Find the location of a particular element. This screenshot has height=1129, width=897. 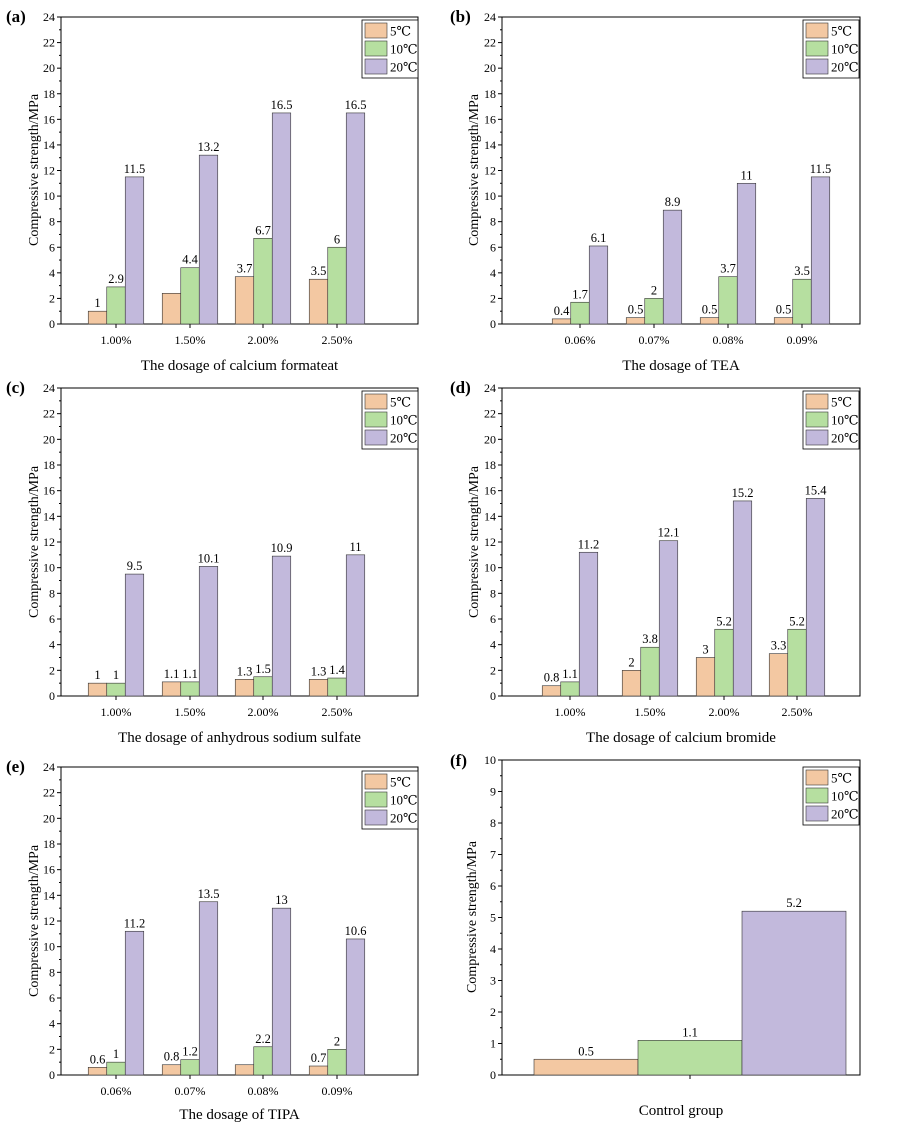

data-label: 10.1 is located at coordinates (209, 558).